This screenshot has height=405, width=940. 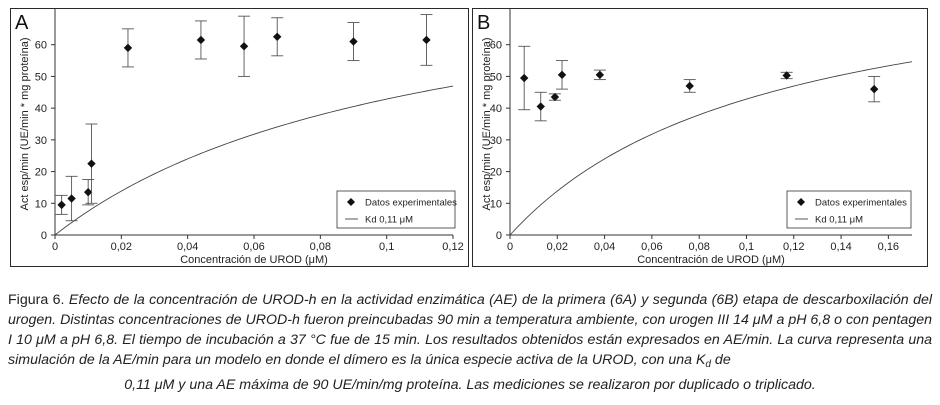 I want to click on chart-a-x-tick-label: 0,12, so click(x=452, y=247).